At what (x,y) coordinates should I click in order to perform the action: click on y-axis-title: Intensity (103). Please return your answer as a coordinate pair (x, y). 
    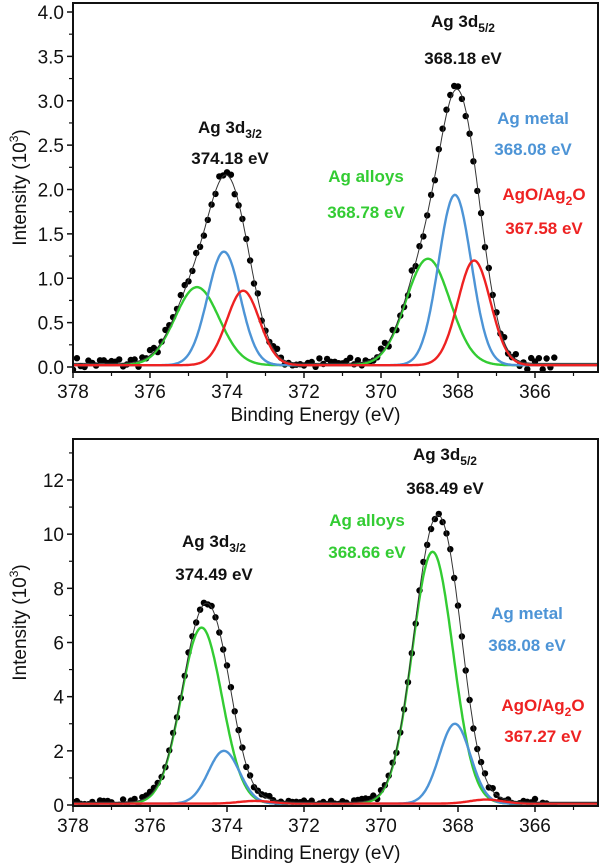
    Looking at the image, I should click on (19, 187).